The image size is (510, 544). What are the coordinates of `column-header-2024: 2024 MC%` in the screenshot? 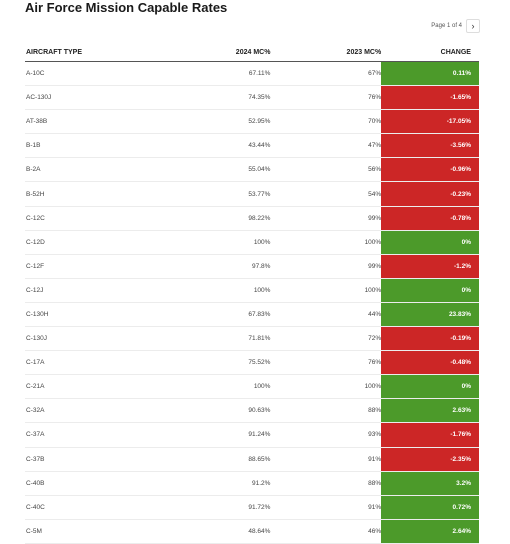 It's located at (253, 52).